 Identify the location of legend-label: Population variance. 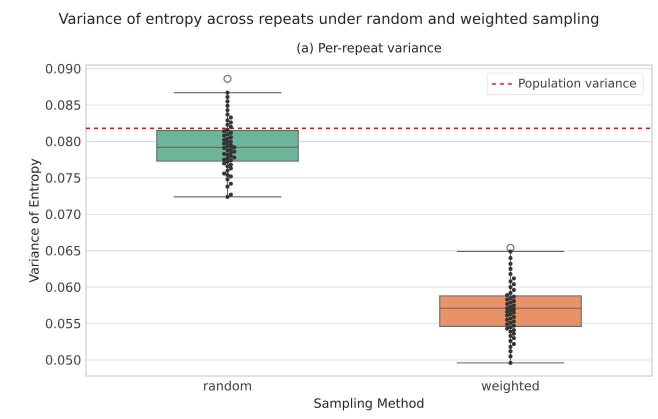
(577, 84).